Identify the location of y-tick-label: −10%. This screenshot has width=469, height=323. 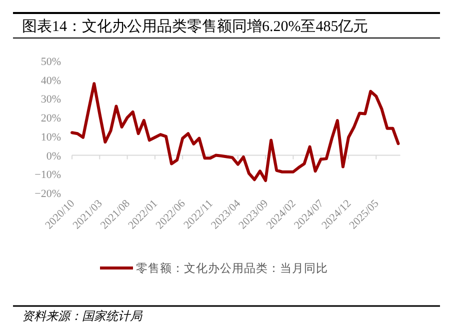
(47, 175).